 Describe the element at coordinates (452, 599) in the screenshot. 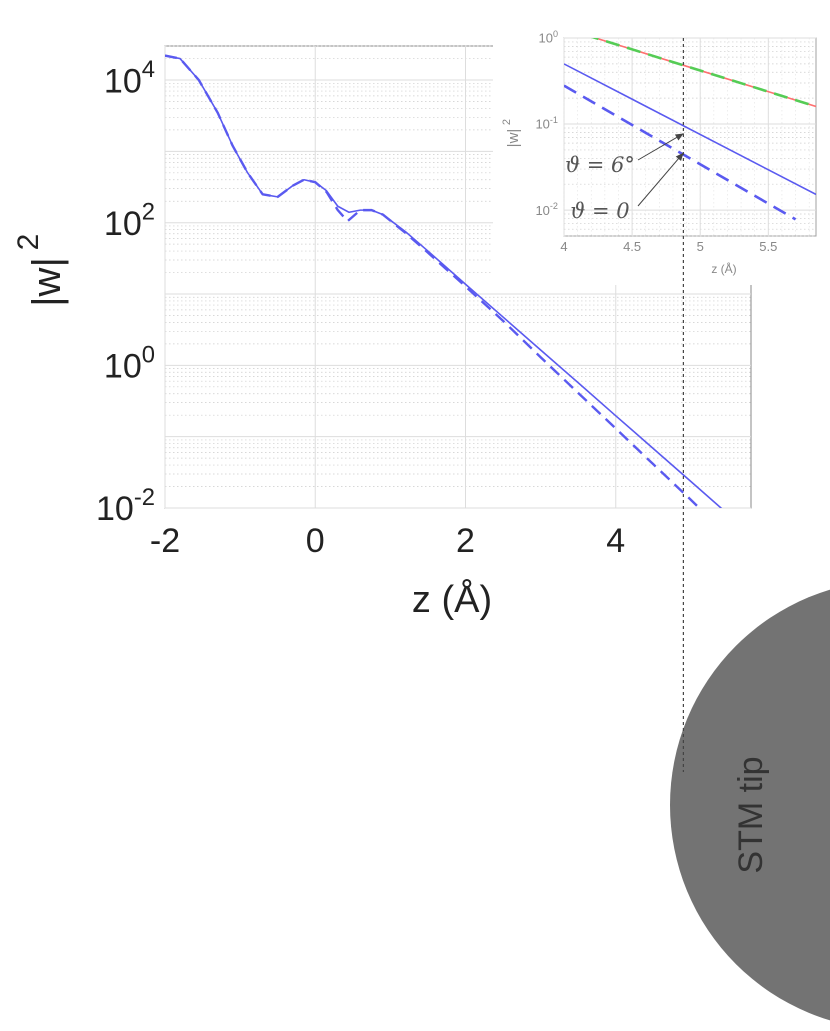

I see `main-x-axis-label: z (Å)` at that location.